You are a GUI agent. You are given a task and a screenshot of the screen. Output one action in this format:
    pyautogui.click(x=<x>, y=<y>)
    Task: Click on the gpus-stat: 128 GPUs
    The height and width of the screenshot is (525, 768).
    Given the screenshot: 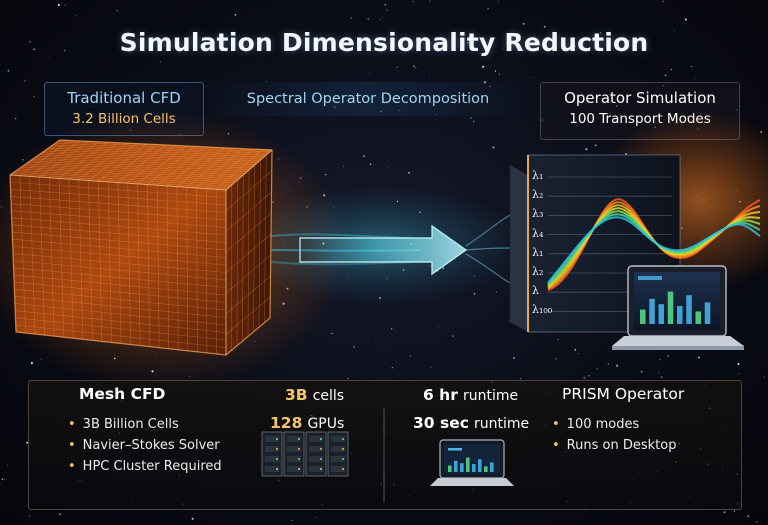 What is the action you would take?
    pyautogui.click(x=307, y=422)
    